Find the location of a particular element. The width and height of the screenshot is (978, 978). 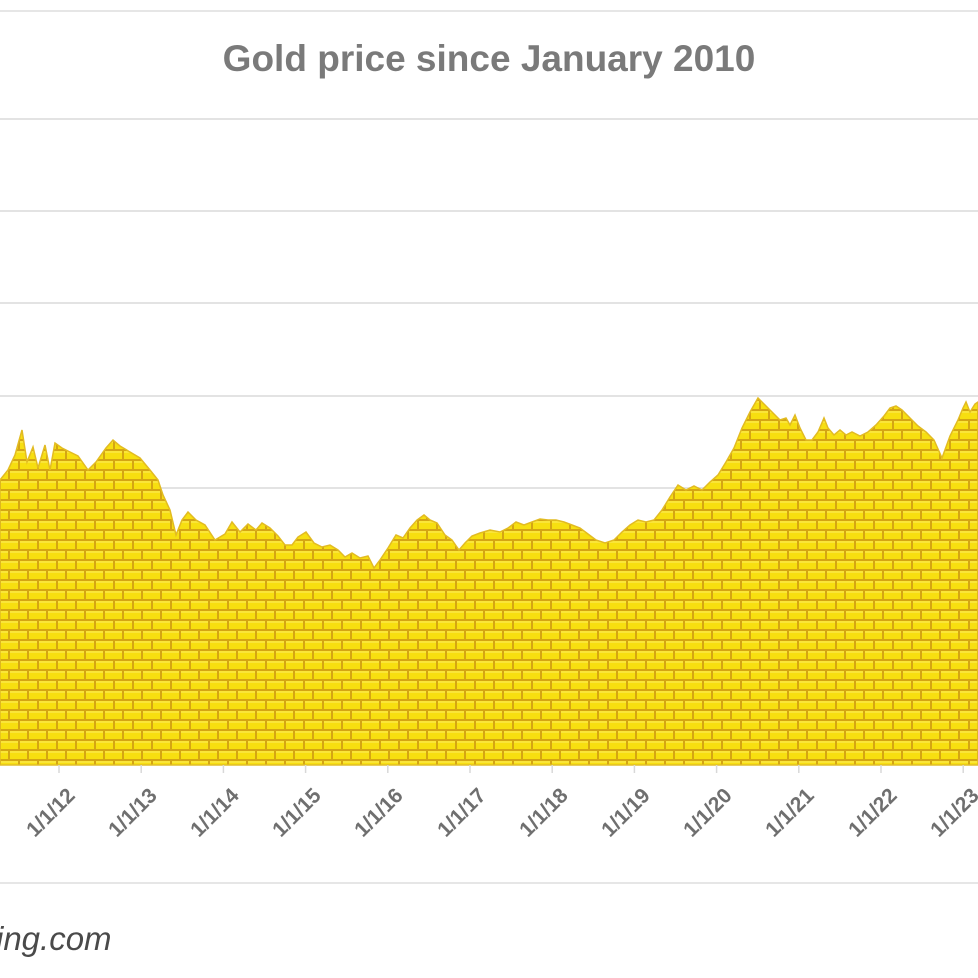

source-credit: ing.com is located at coordinates (56, 938).